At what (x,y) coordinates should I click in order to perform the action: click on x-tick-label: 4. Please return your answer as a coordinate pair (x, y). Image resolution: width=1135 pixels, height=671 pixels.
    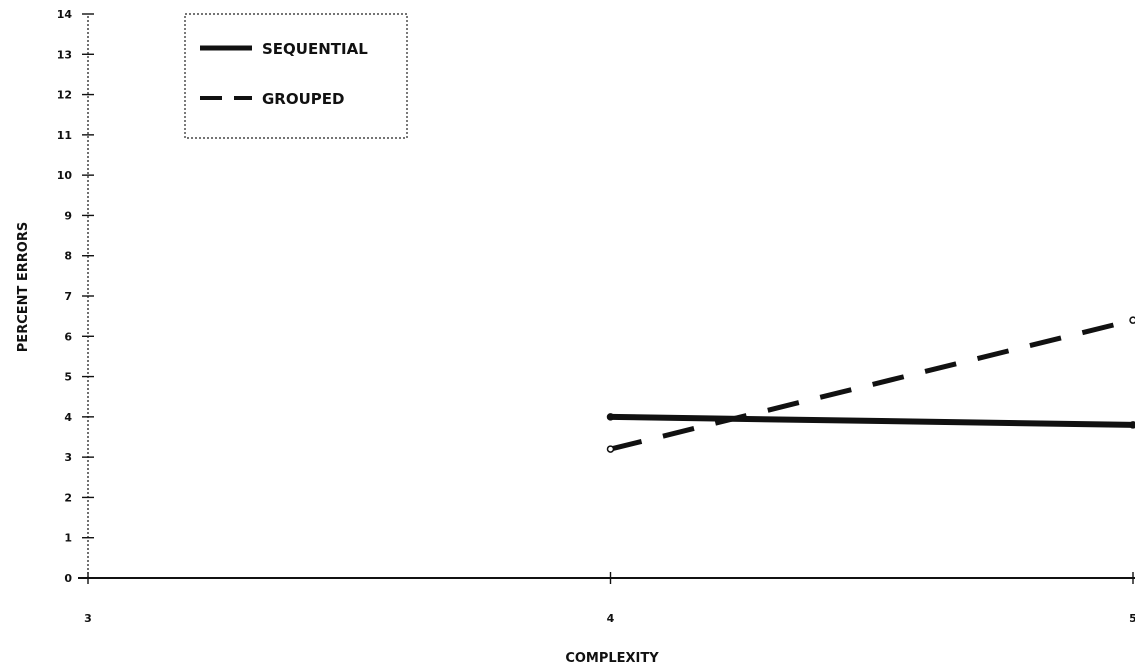
    Looking at the image, I should click on (611, 618).